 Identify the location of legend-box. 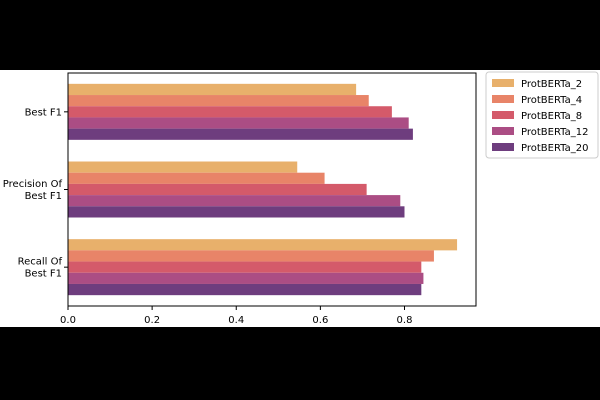
(542, 115).